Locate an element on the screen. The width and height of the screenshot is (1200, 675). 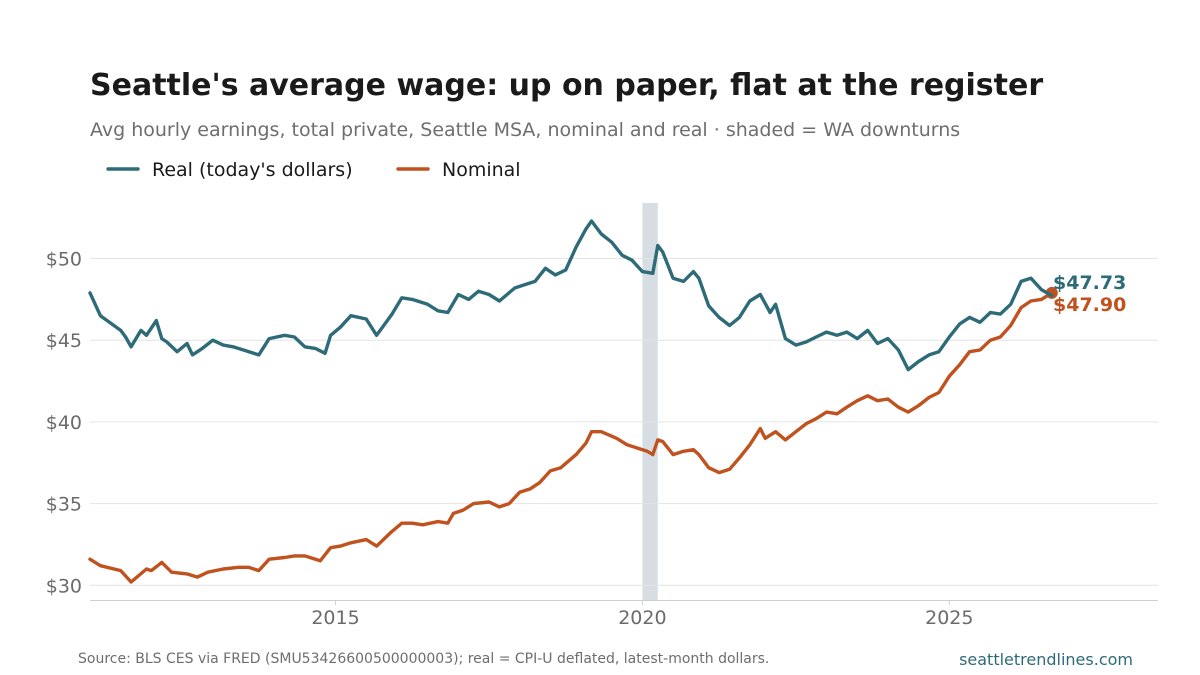
shaded-periods is located at coordinates (650, 401).